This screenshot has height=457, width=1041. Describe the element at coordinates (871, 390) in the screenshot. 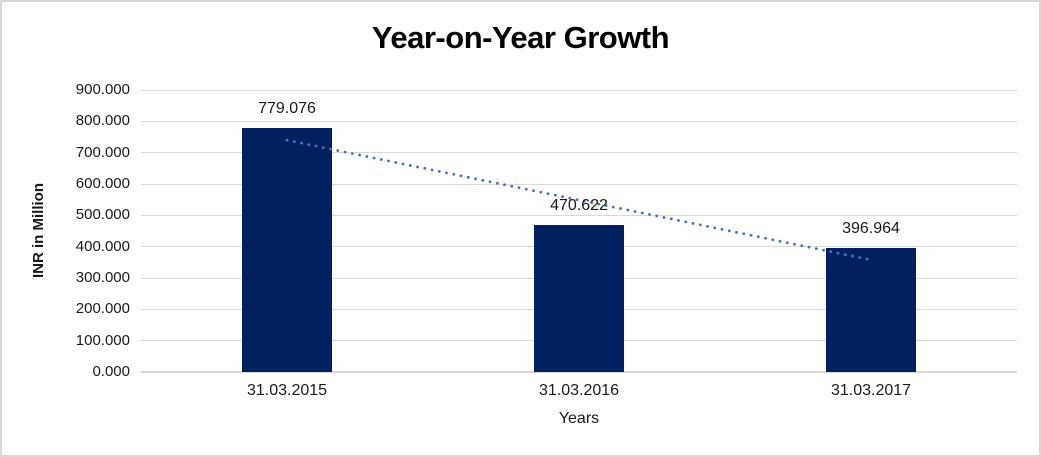

I see `x-tick-label: 31.03.2017` at that location.